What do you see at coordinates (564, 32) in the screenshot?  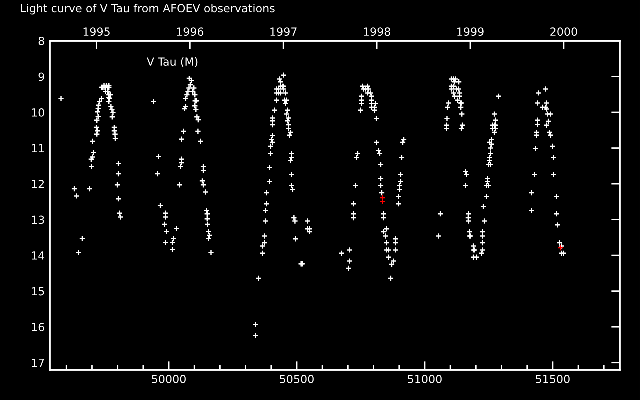 I see `x2-tick-label: 2000` at bounding box center [564, 32].